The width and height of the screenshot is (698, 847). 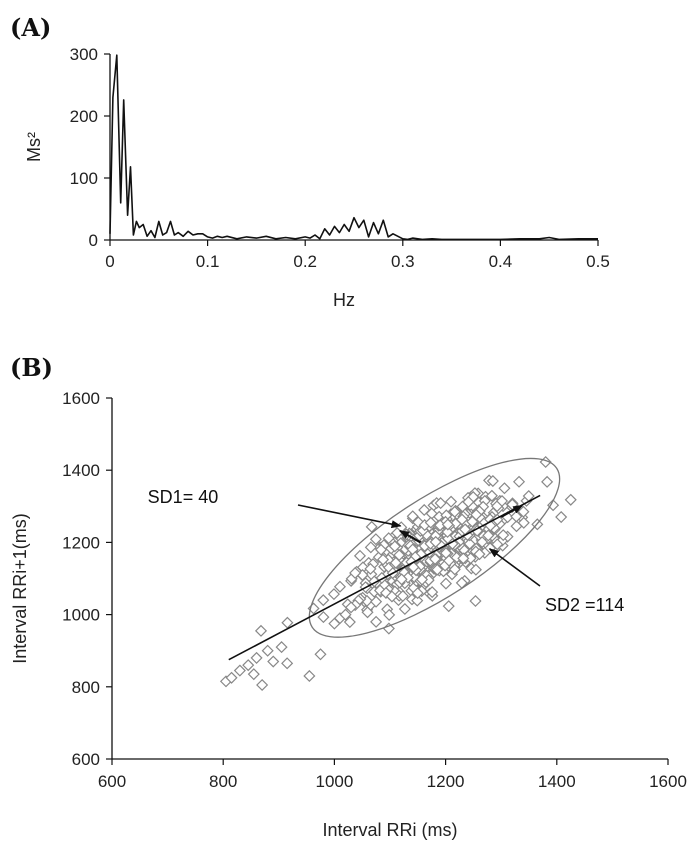 I want to click on panel-b-x-tick-label: 1400, so click(x=557, y=781).